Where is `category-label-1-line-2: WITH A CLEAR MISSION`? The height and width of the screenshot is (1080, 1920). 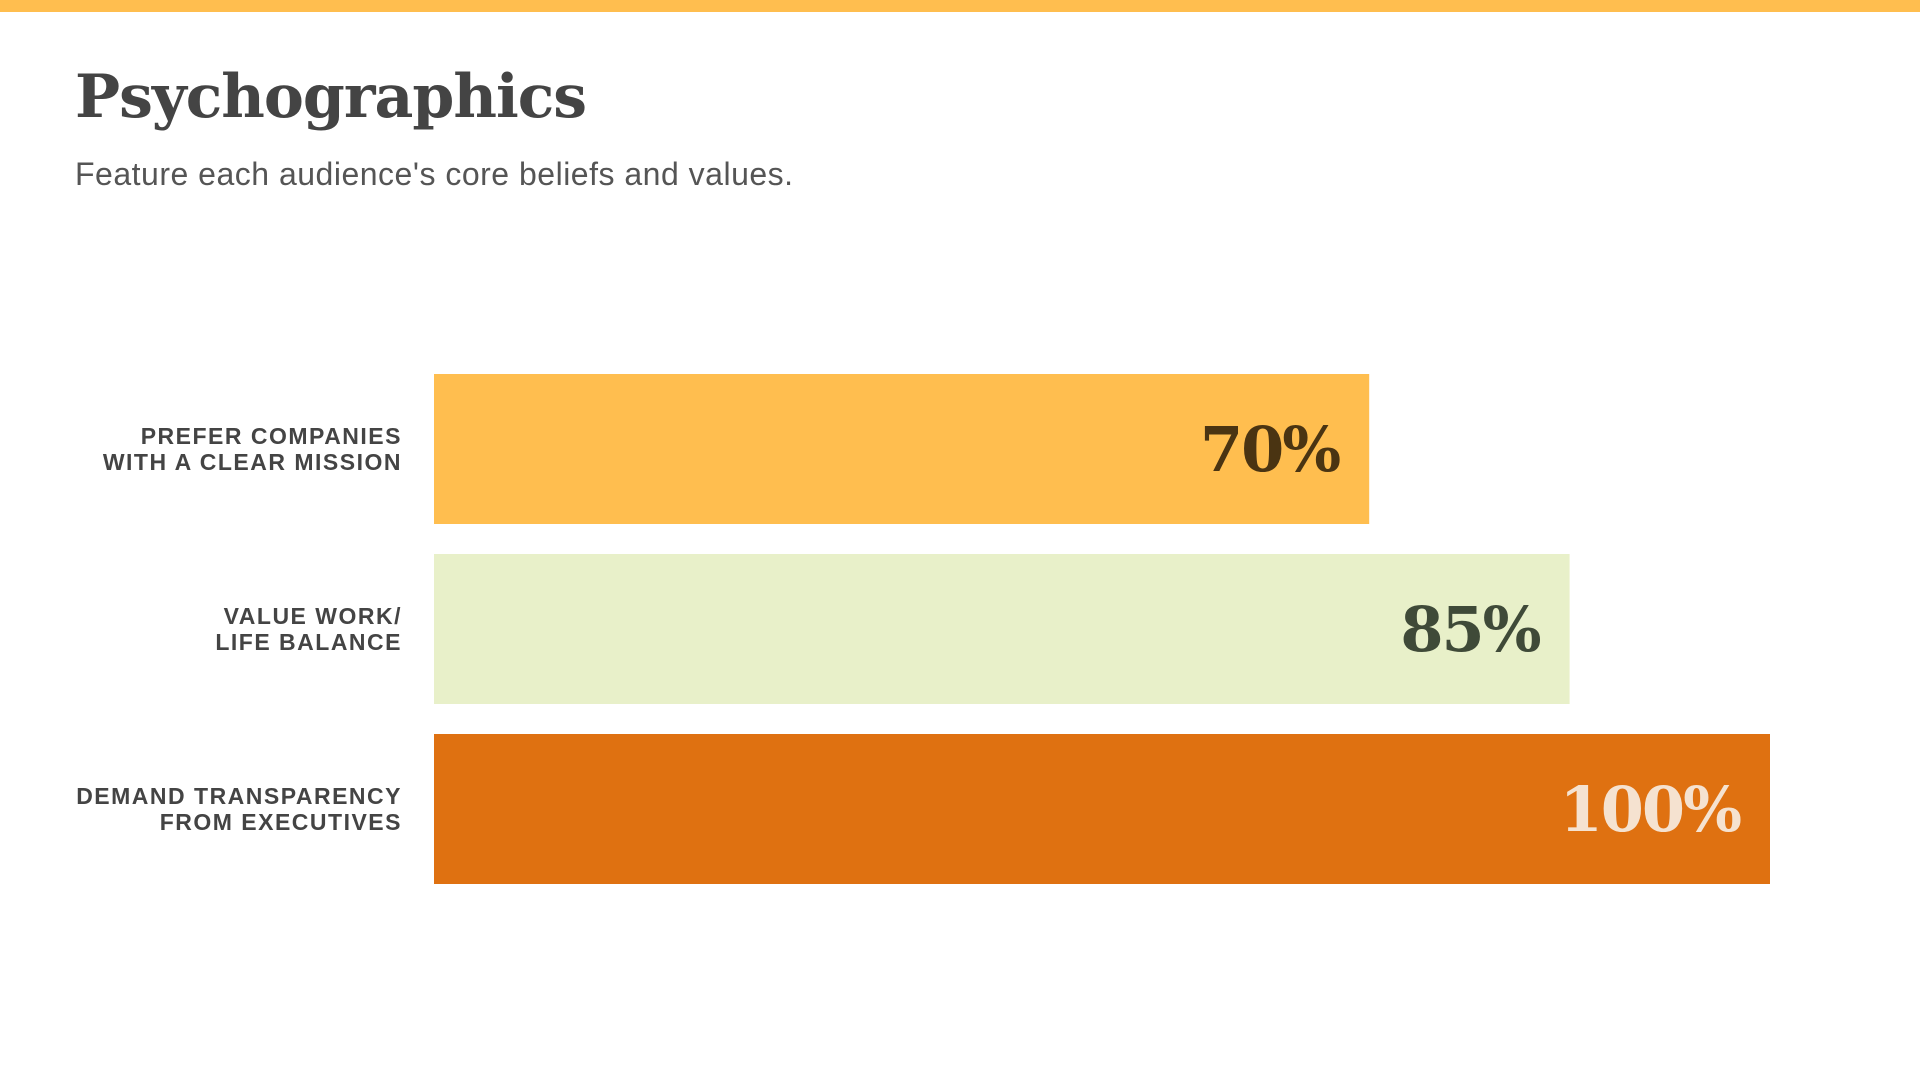 category-label-1-line-2: WITH A CLEAR MISSION is located at coordinates (252, 462).